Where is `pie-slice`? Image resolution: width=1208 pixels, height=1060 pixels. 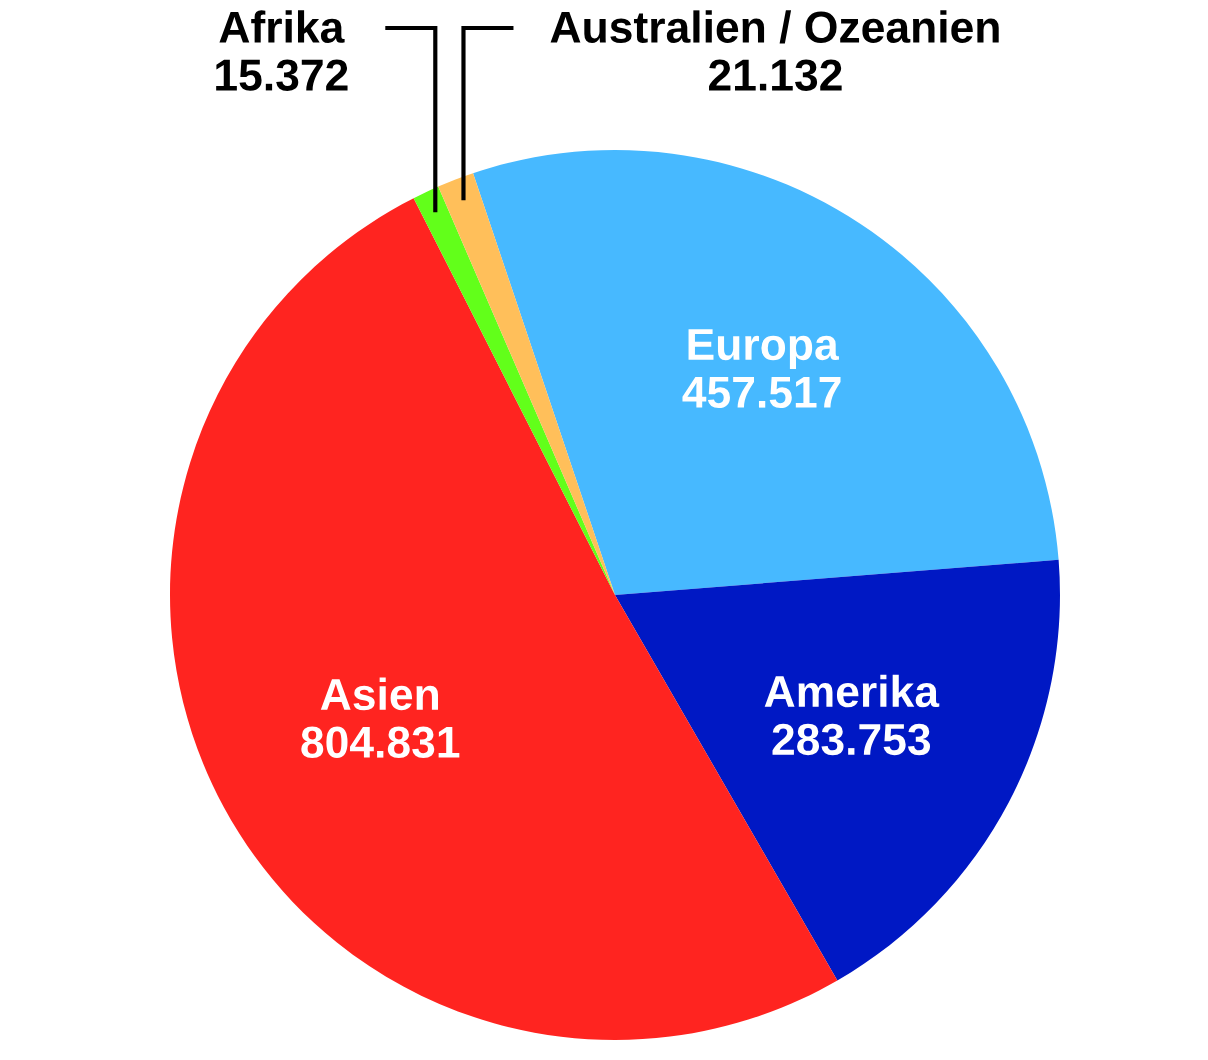 pie-slice is located at coordinates (837, 770).